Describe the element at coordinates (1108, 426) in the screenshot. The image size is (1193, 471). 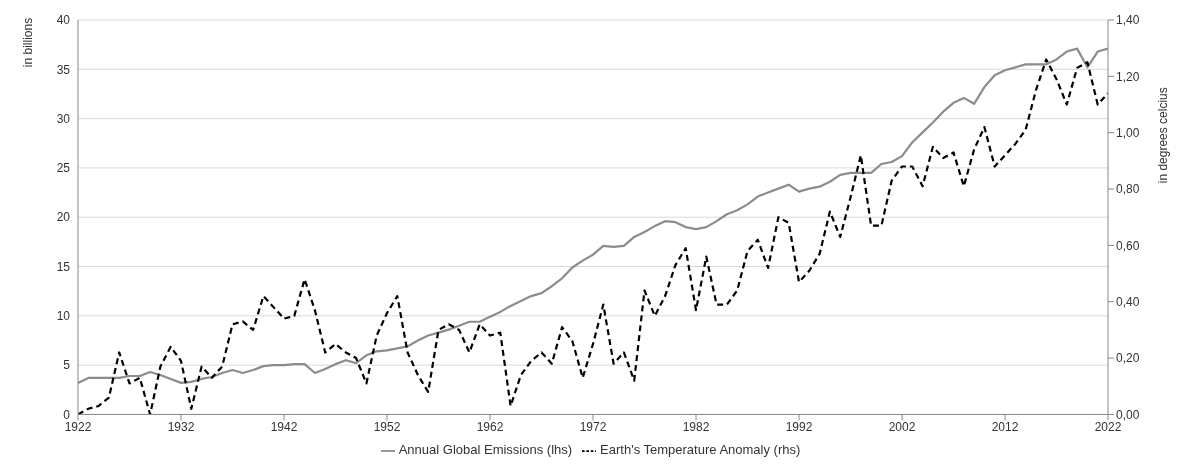
I see `x-tick-label: 2022` at that location.